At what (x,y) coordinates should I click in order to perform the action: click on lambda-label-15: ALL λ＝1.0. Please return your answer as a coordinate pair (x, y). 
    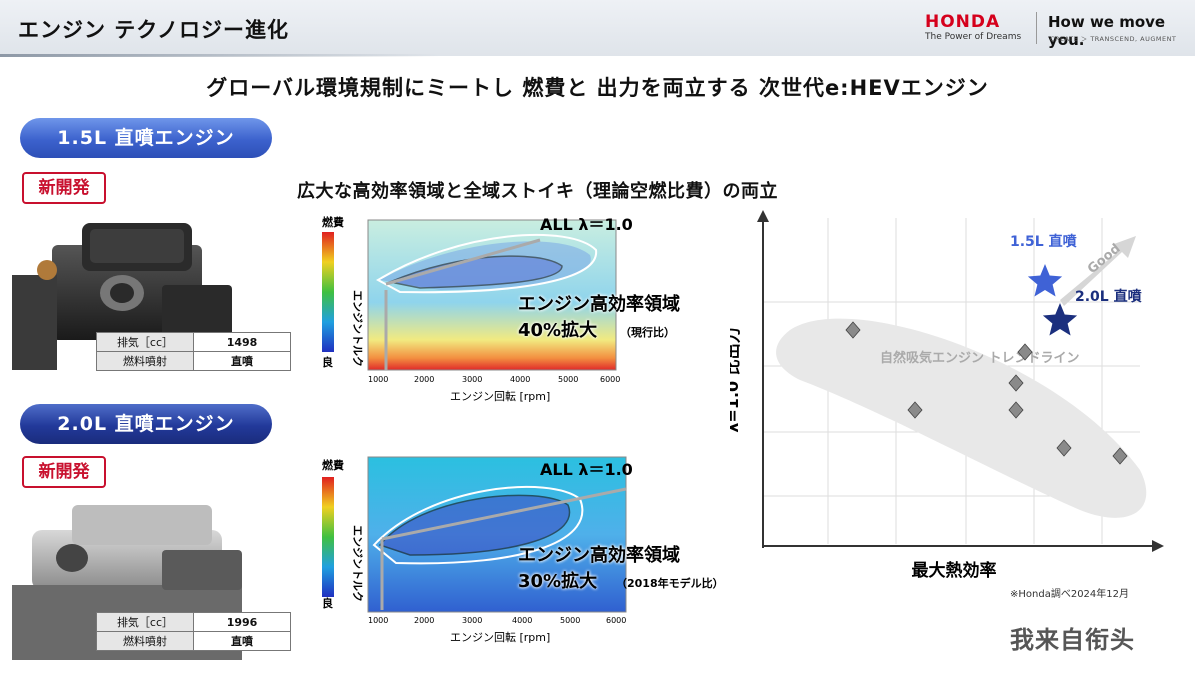
    Looking at the image, I should click on (586, 224).